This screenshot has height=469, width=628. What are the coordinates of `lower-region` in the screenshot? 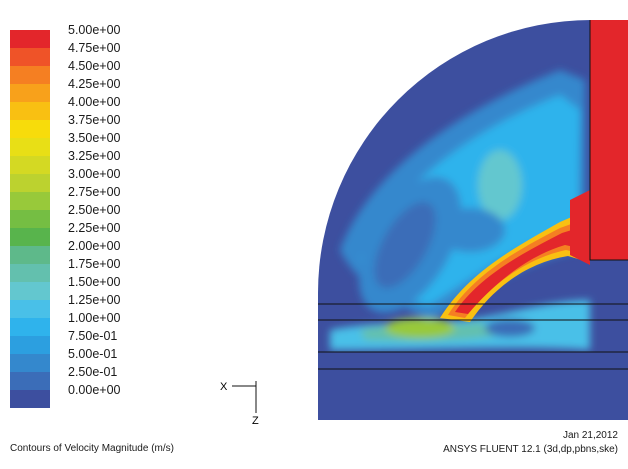 It's located at (473, 386).